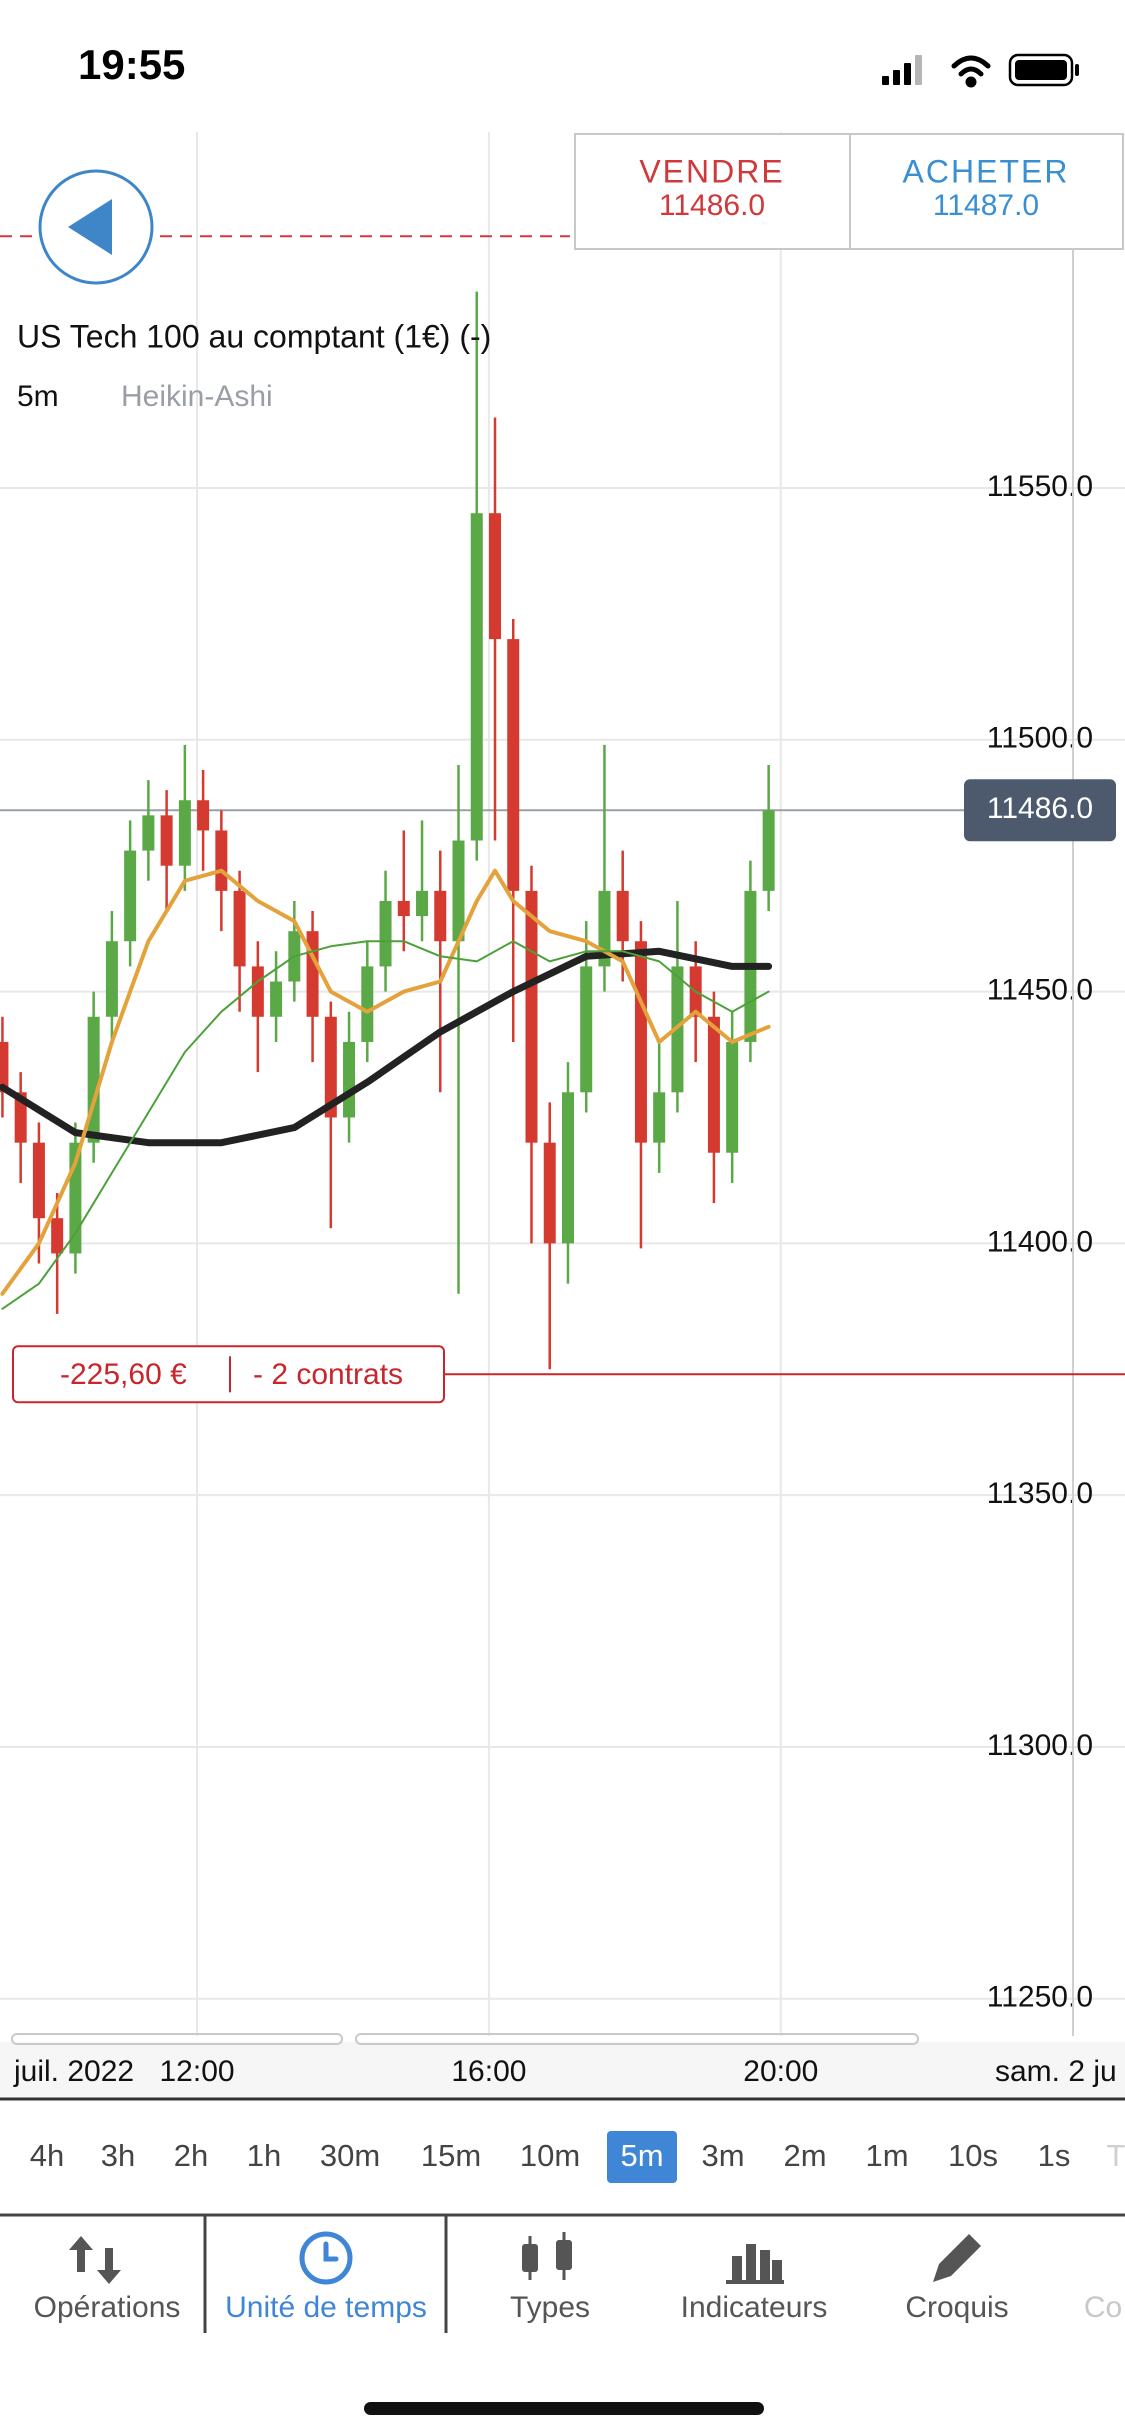 The width and height of the screenshot is (1125, 2436). I want to click on buy-button: ACHETER 11487.0, so click(986, 191).